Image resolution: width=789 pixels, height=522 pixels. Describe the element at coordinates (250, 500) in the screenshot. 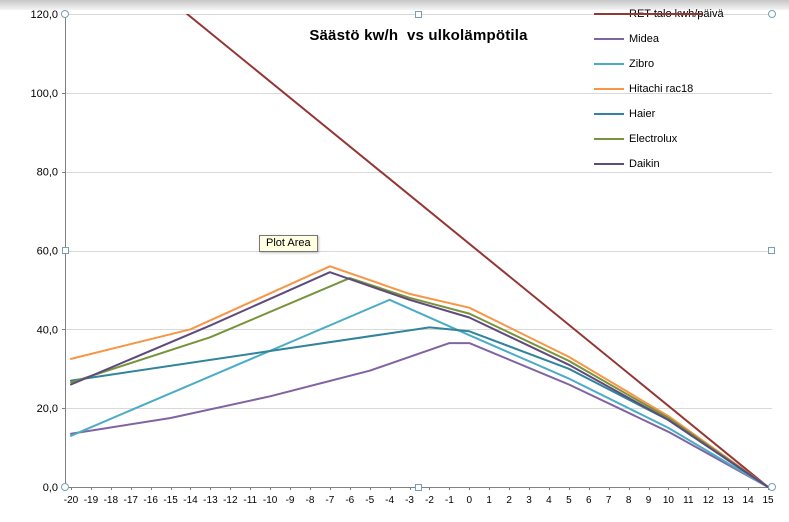

I see `x-tick-label: -11` at that location.